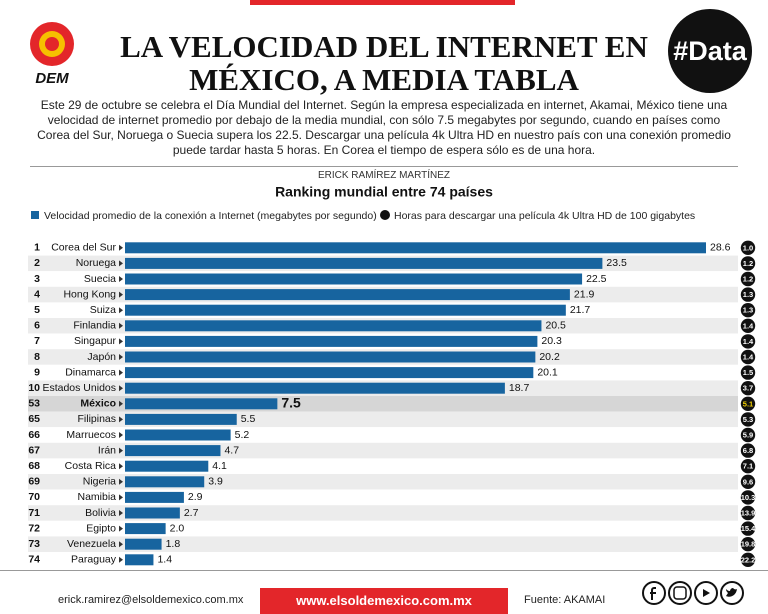 This screenshot has height=614, width=768. What do you see at coordinates (100, 513) in the screenshot?
I see `category-label: Bolivia` at bounding box center [100, 513].